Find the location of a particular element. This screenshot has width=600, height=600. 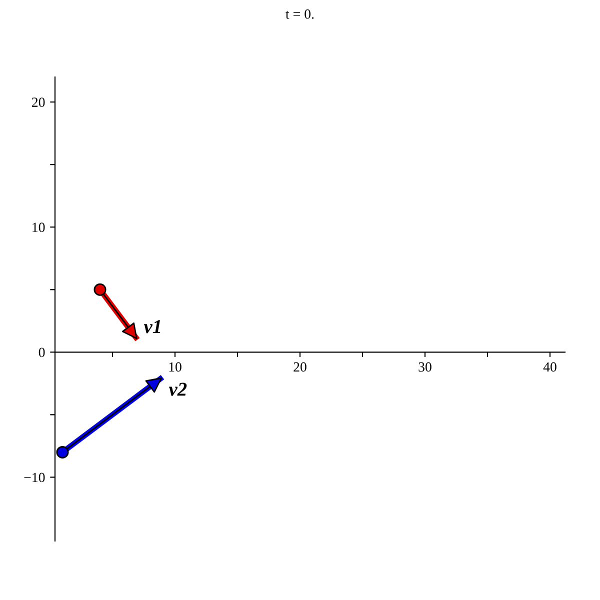

legend-label: v1 is located at coordinates (152, 327).